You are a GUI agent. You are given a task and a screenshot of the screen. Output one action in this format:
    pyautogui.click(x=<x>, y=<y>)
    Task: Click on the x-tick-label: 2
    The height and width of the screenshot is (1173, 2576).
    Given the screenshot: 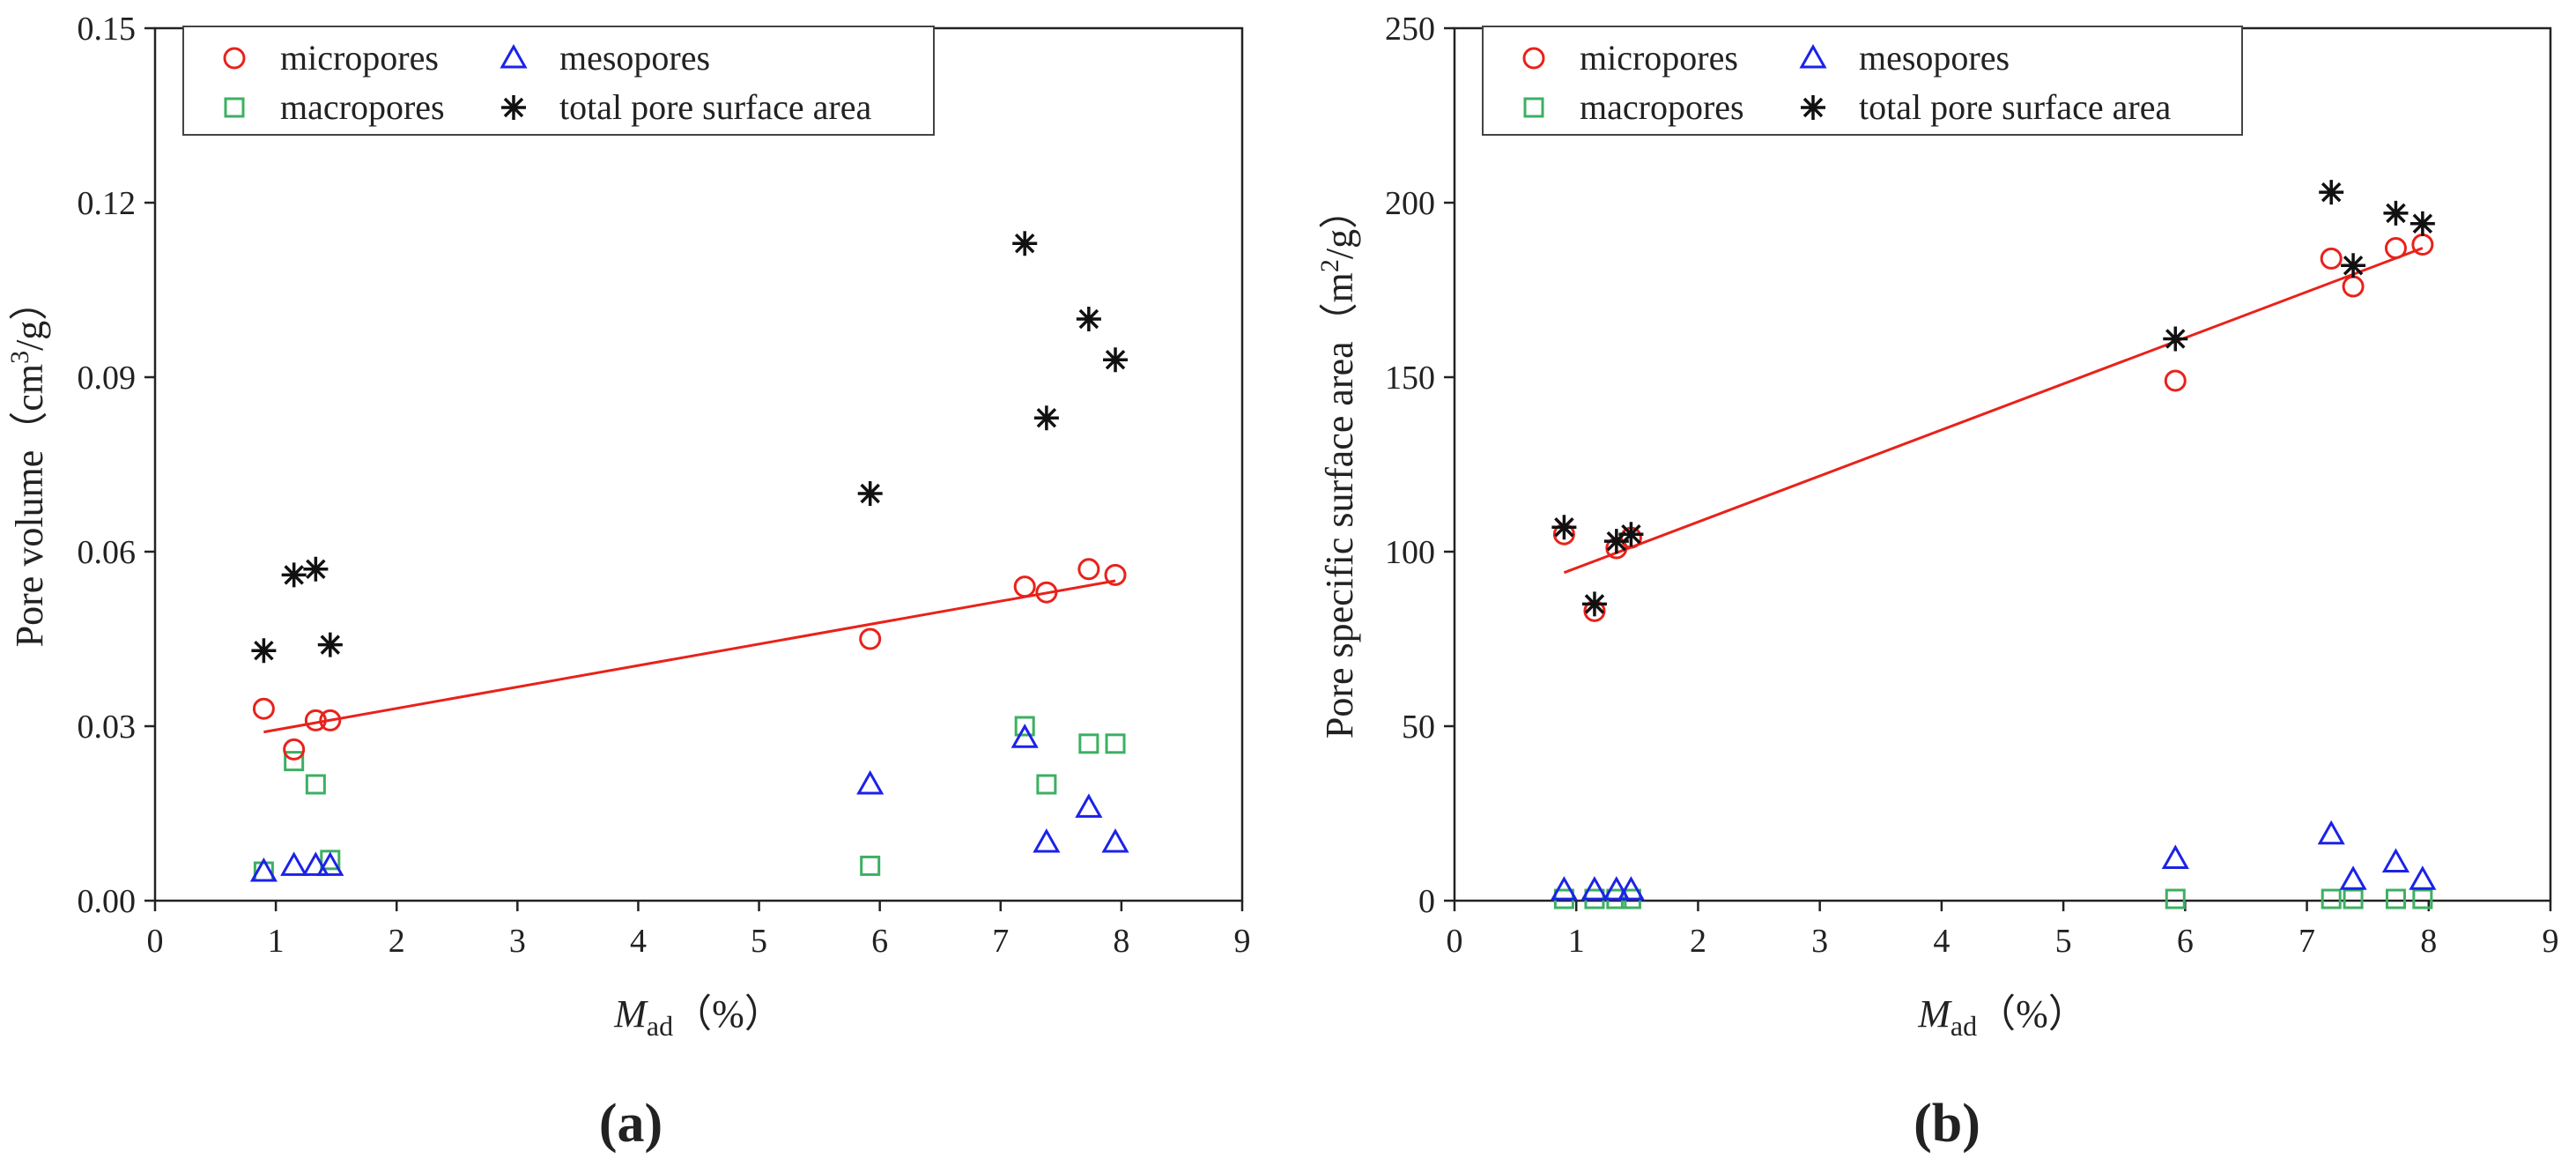 What is the action you would take?
    pyautogui.click(x=397, y=941)
    